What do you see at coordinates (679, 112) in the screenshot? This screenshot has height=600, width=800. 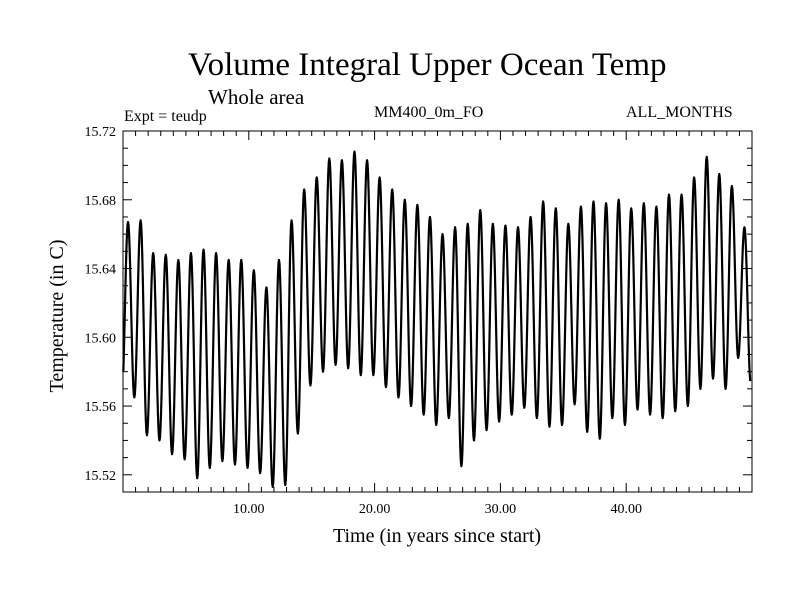 I see `months-label: ALL_MONTHS` at bounding box center [679, 112].